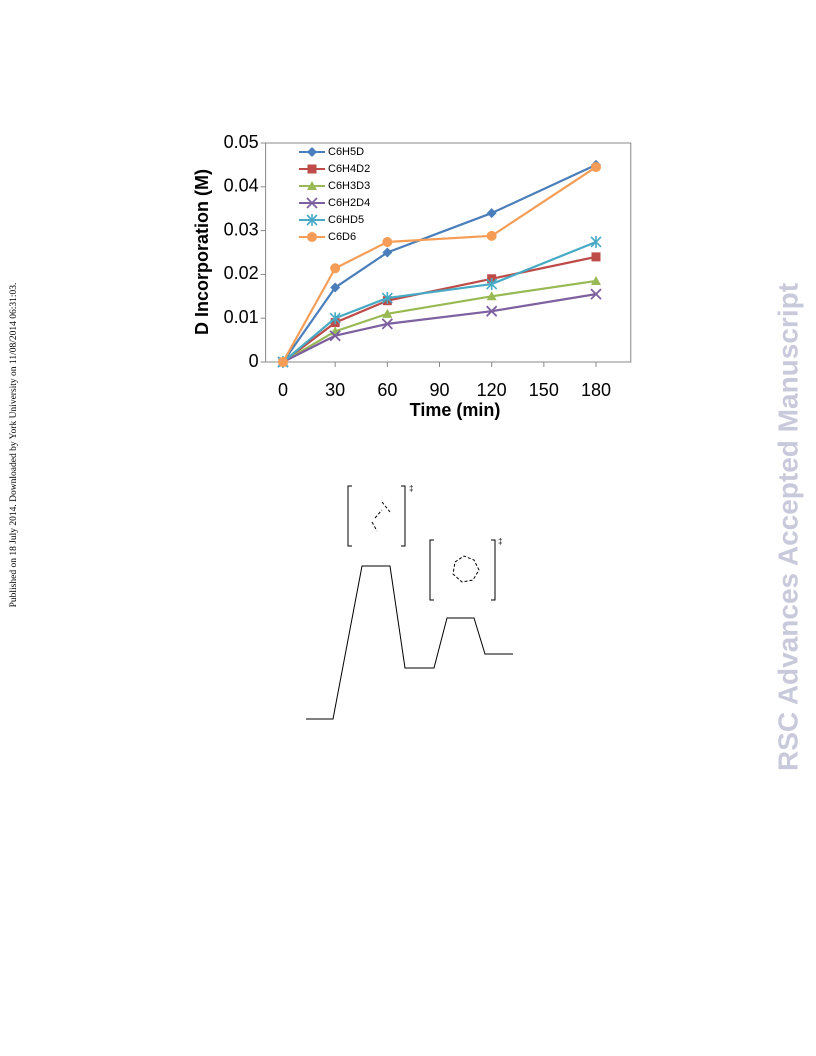  What do you see at coordinates (492, 390) in the screenshot?
I see `x-tick-label: 120` at bounding box center [492, 390].